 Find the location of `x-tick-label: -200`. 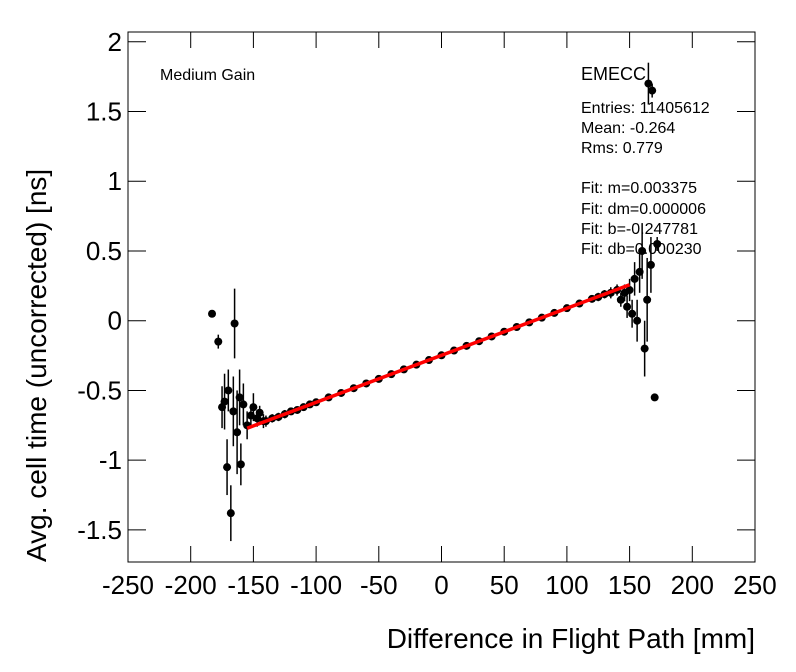

x-tick-label: -200 is located at coordinates (191, 585).